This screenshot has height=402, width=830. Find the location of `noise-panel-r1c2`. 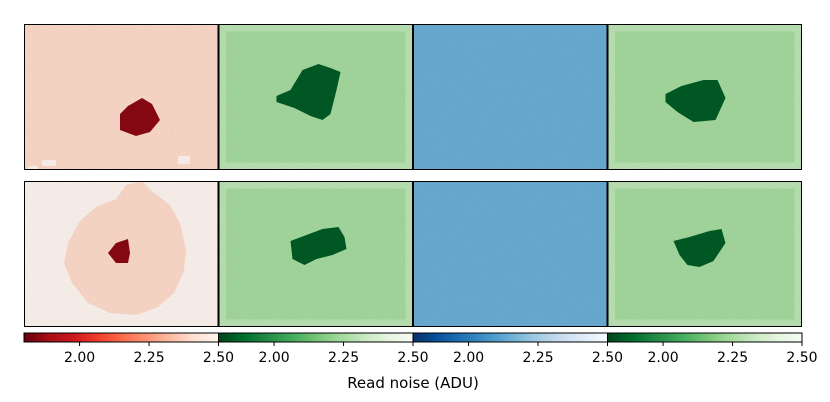

noise-panel-r1c2 is located at coordinates (315, 97).